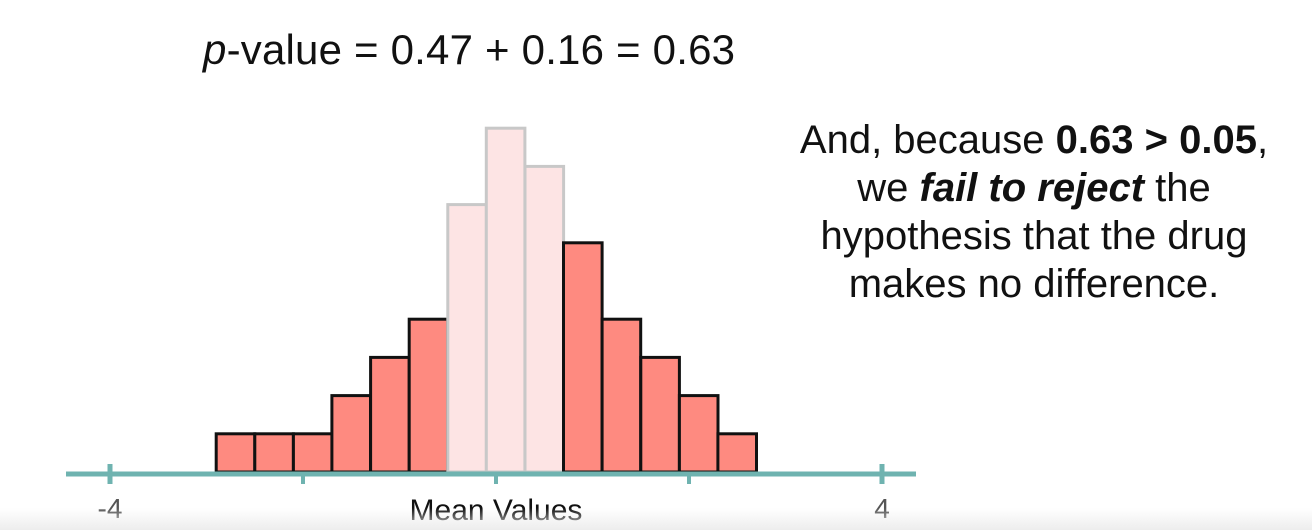 The height and width of the screenshot is (530, 1312). Describe the element at coordinates (481, 49) in the screenshot. I see `pvalue-expression: -value = 0.47 + 0.16 = 0.63` at that location.